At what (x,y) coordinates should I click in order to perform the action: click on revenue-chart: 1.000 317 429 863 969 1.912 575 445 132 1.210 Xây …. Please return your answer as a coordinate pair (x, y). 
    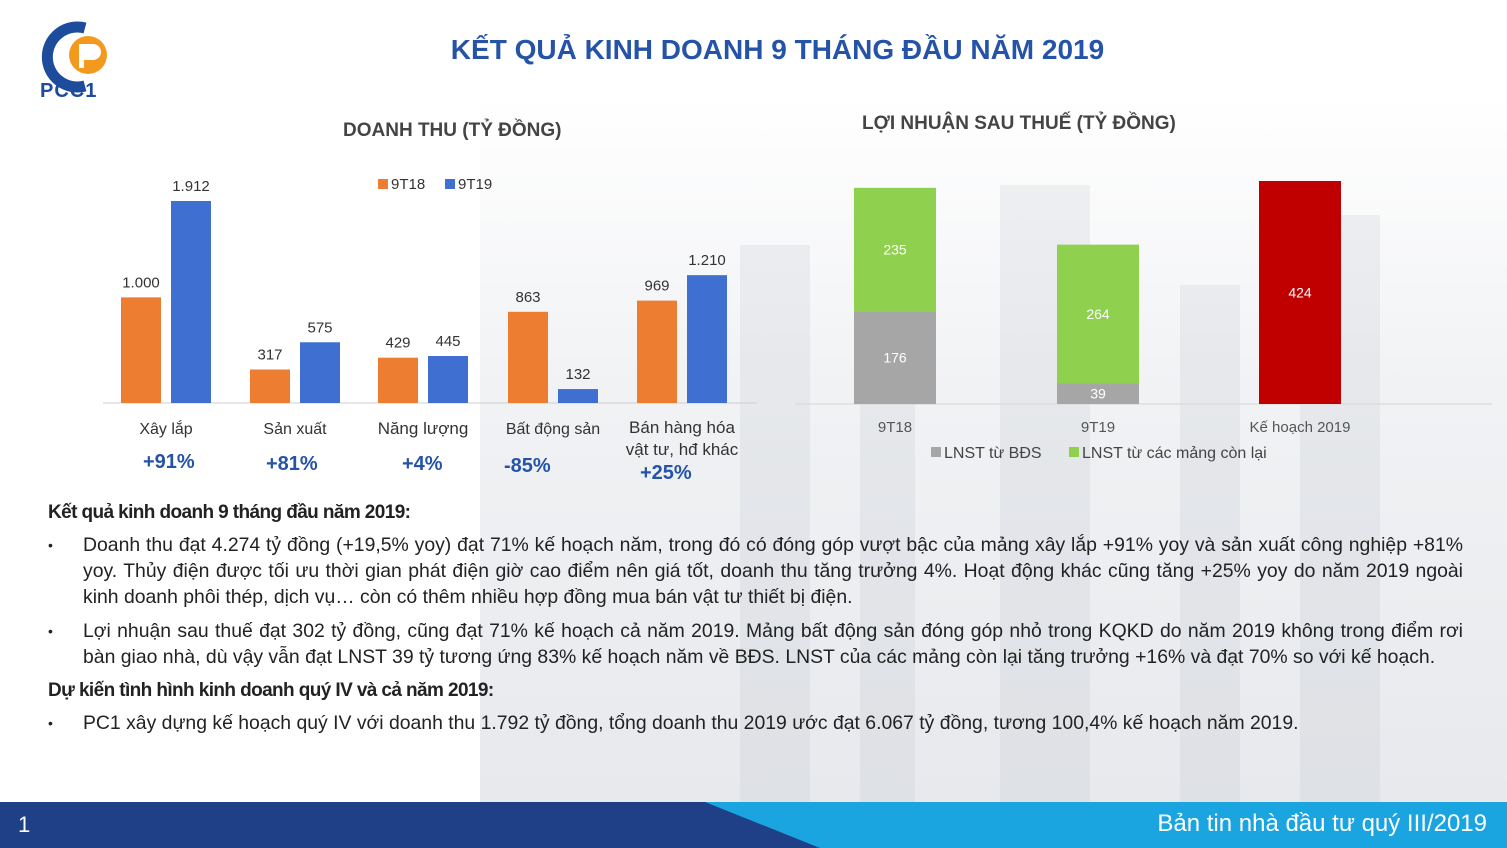
    Looking at the image, I should click on (430, 317).